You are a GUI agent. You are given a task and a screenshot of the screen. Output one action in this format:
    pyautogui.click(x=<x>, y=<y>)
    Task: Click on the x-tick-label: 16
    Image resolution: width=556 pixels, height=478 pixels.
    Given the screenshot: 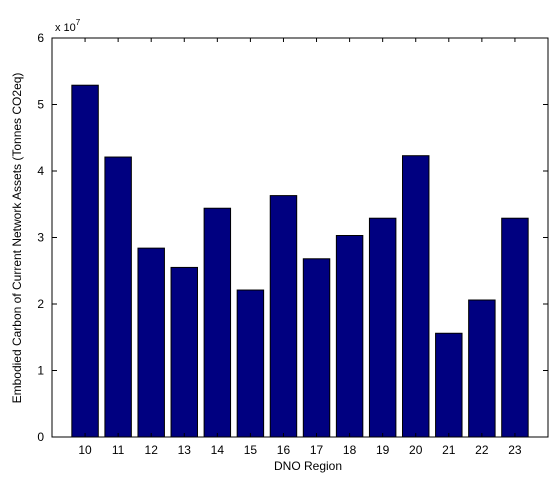 What is the action you would take?
    pyautogui.click(x=284, y=450)
    